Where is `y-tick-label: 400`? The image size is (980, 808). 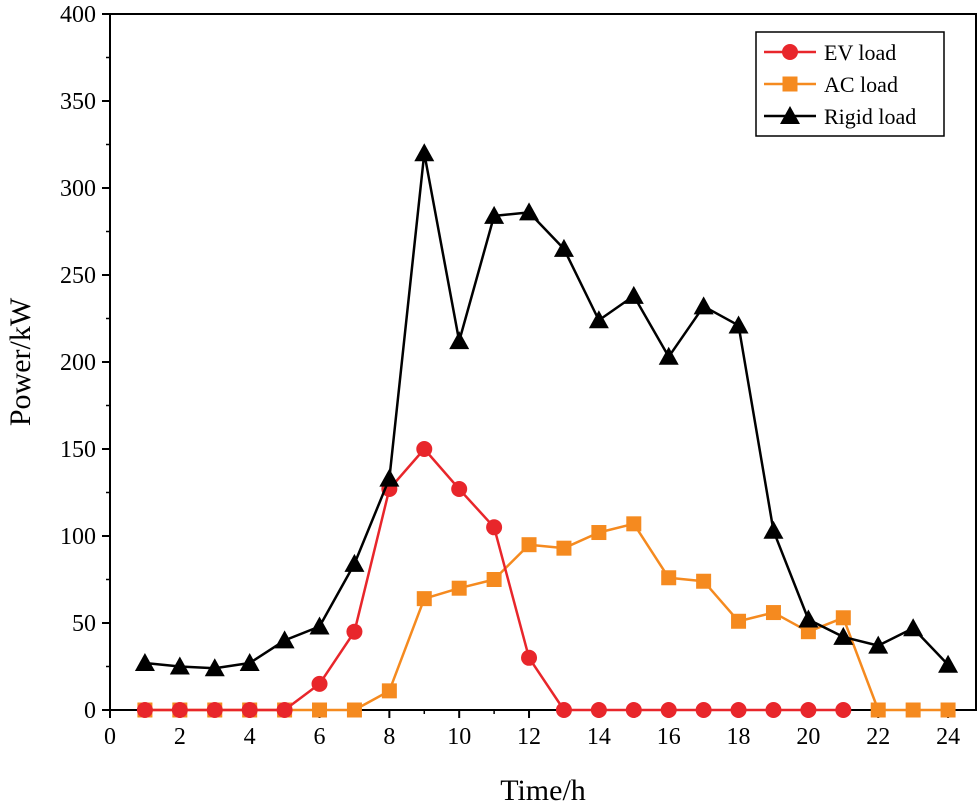 y-tick-label: 400 is located at coordinates (78, 15).